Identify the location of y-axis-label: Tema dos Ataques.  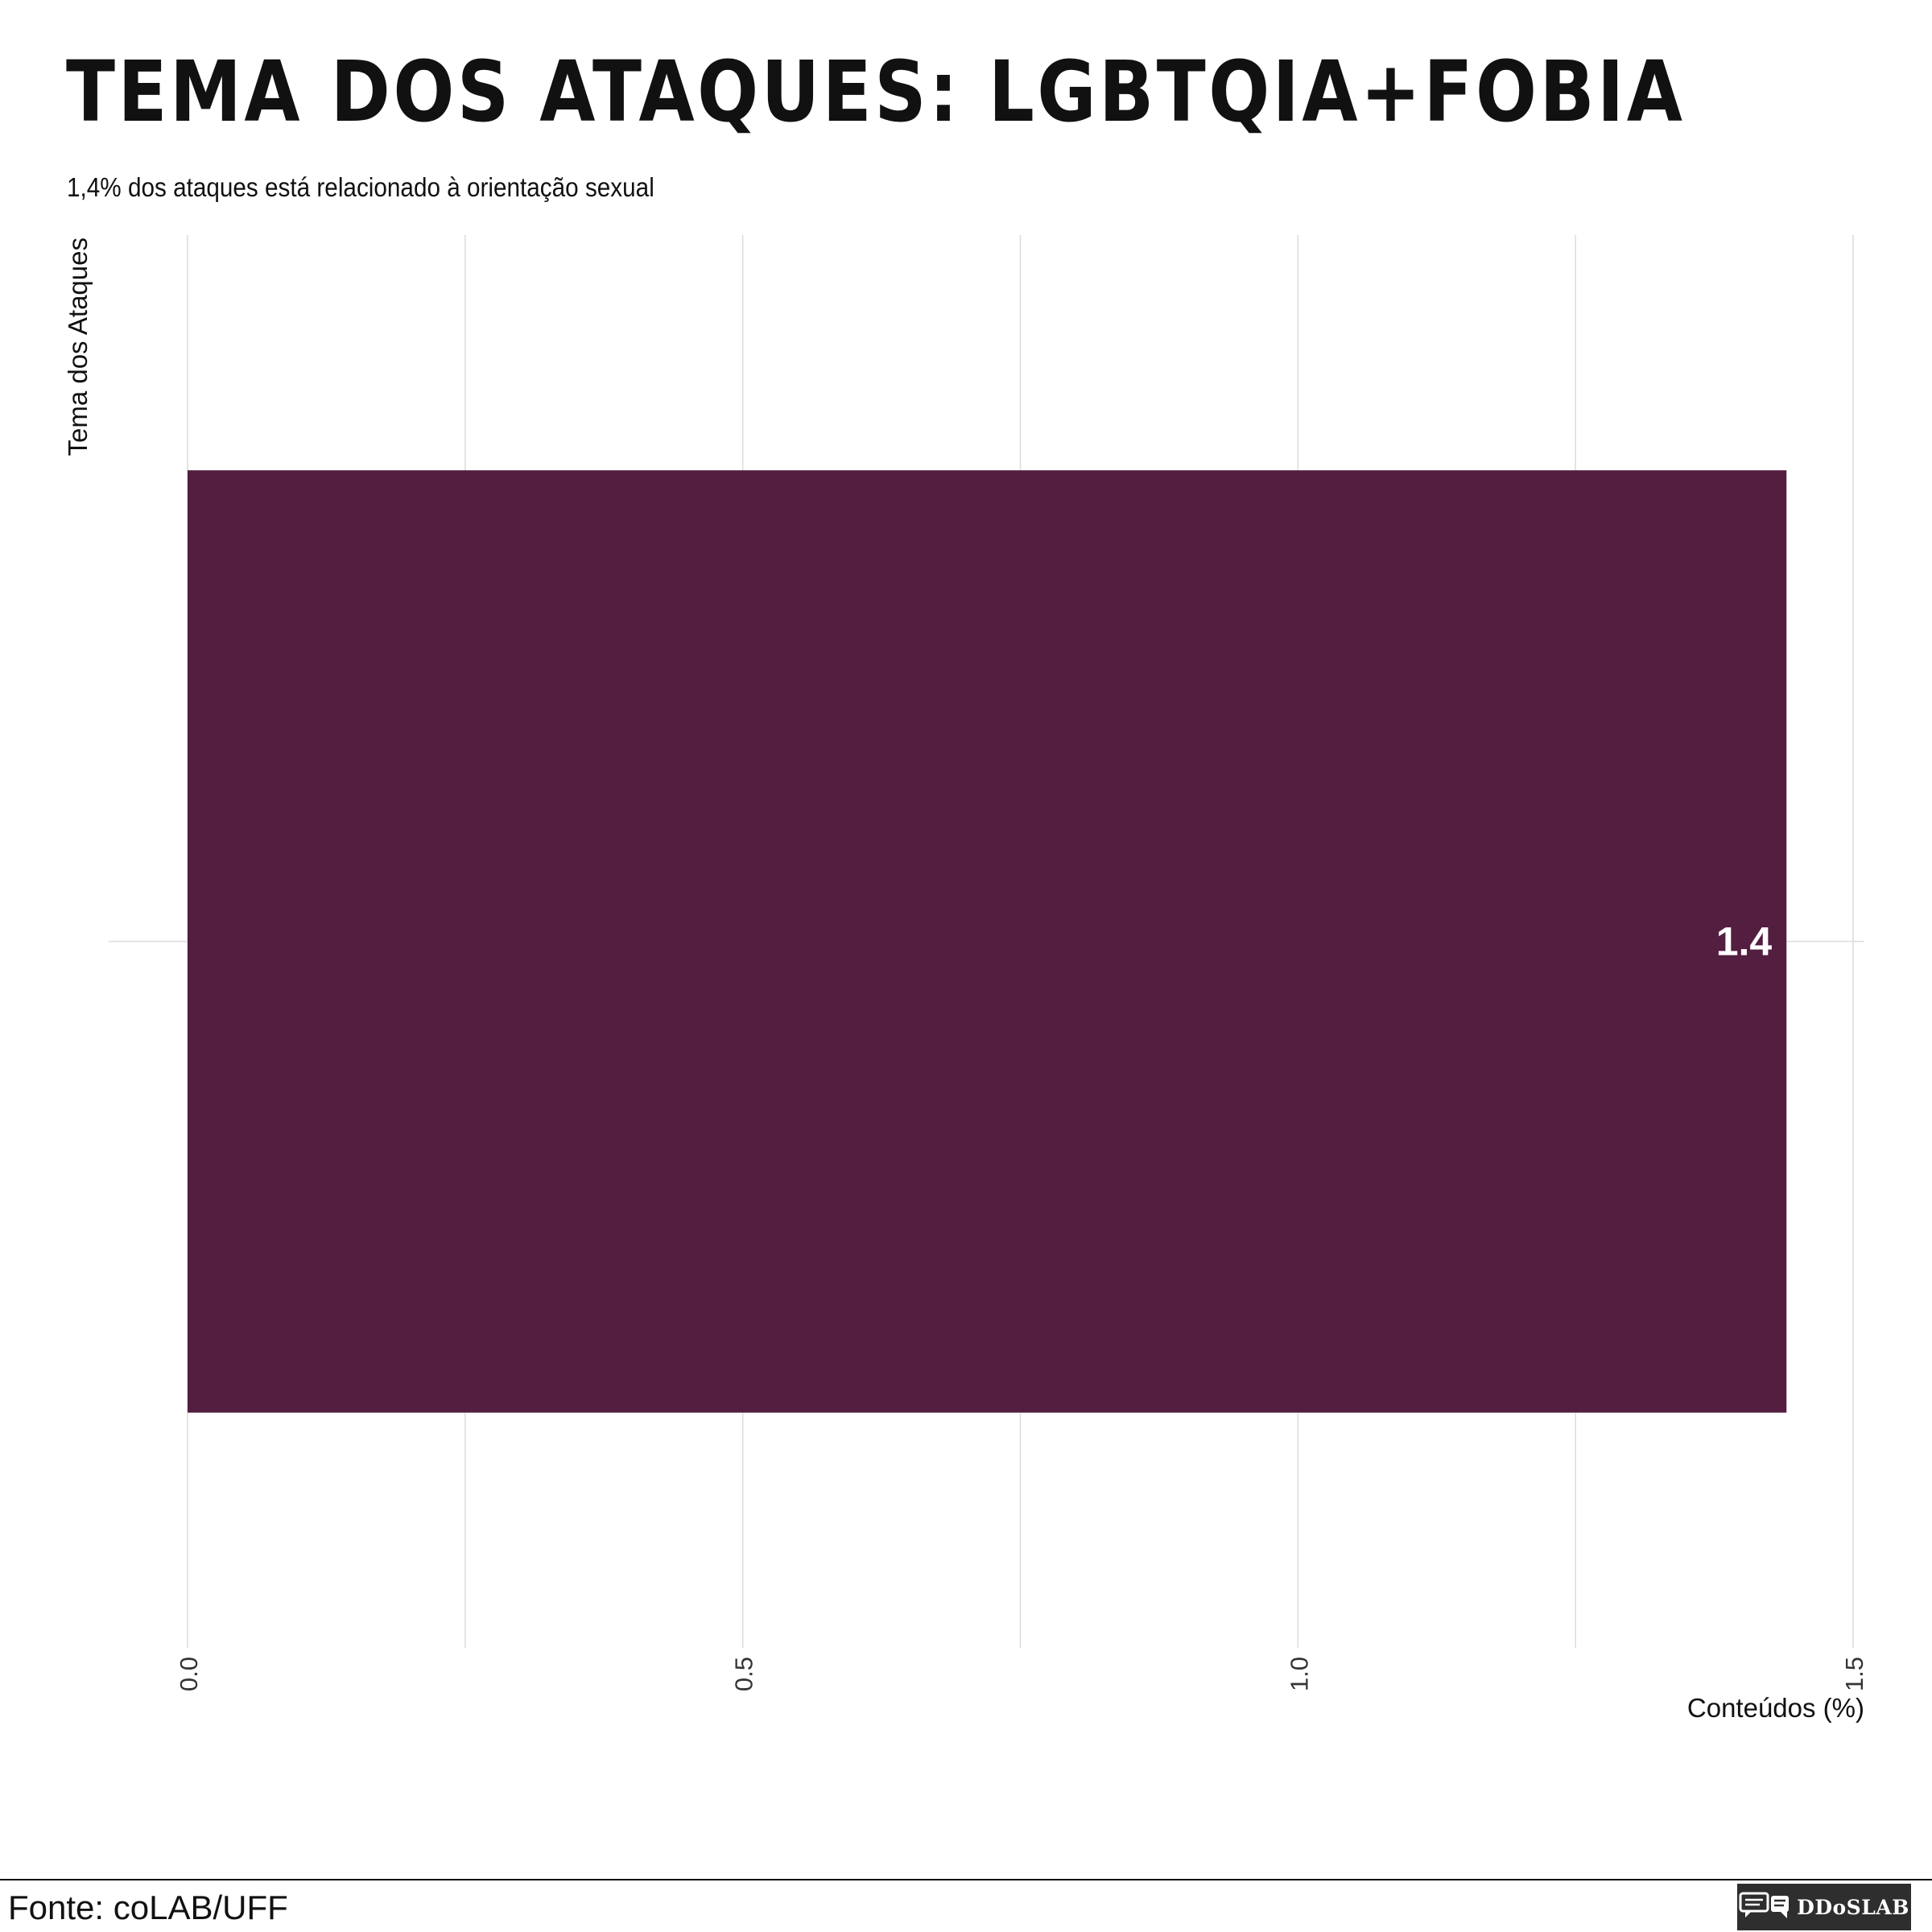
(78, 346).